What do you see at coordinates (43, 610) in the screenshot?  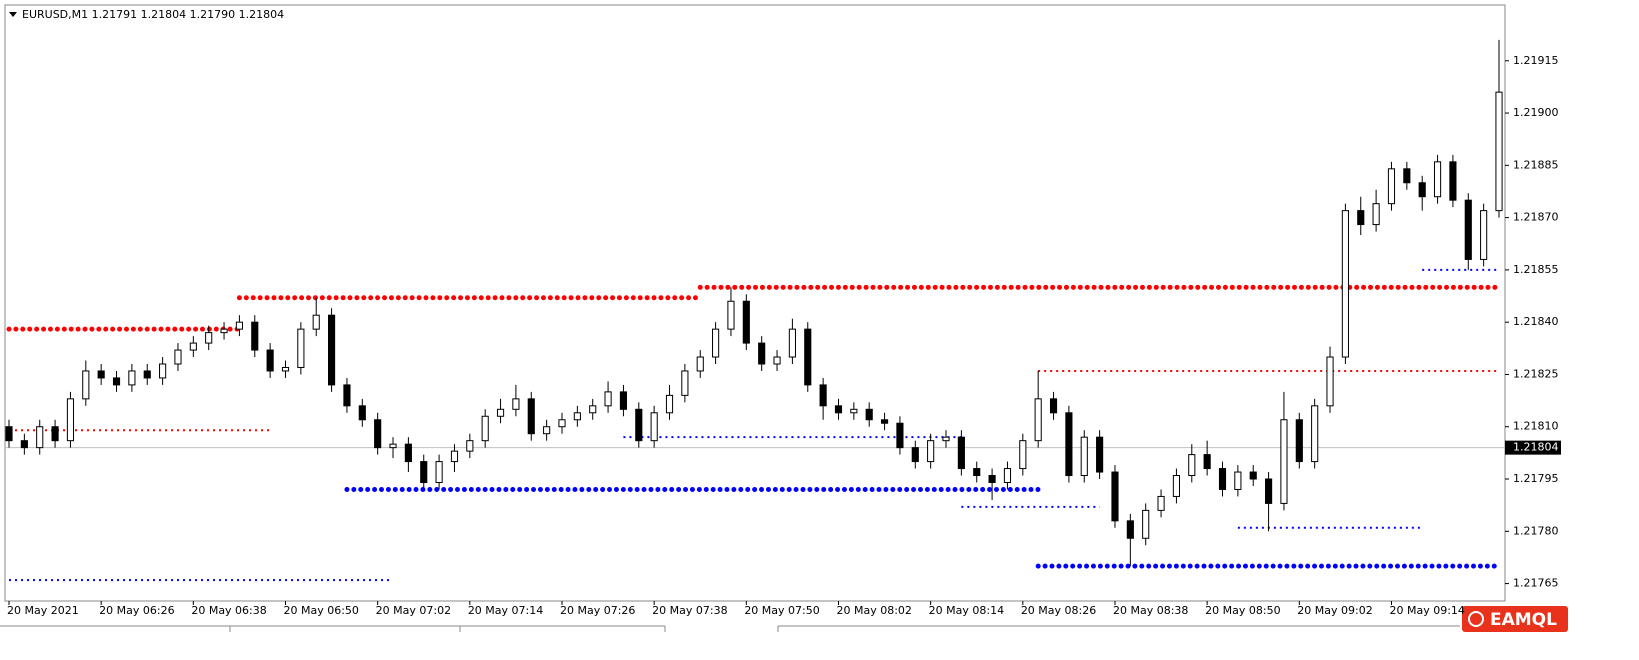 I see `x-tick-label: 20 May 2021` at bounding box center [43, 610].